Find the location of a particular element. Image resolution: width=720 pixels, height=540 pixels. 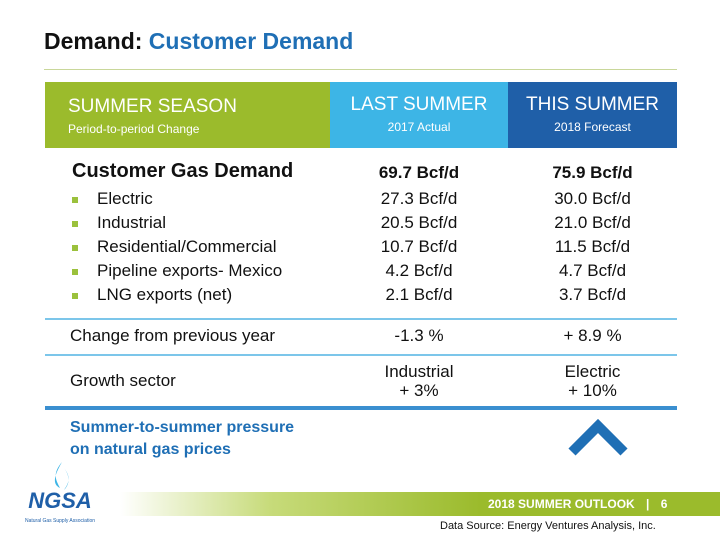

footer-text: 2018 SUMMER OUTLOOK | 6 is located at coordinates (577, 504).